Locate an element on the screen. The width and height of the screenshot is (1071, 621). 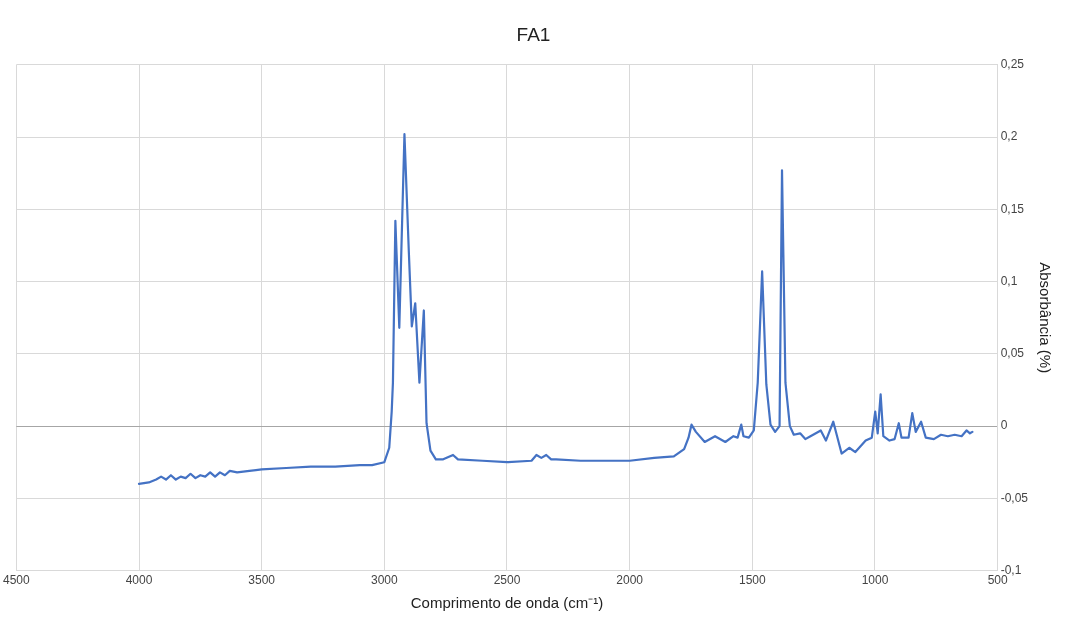
x-tick-label: 4500 is located at coordinates (17, 580).